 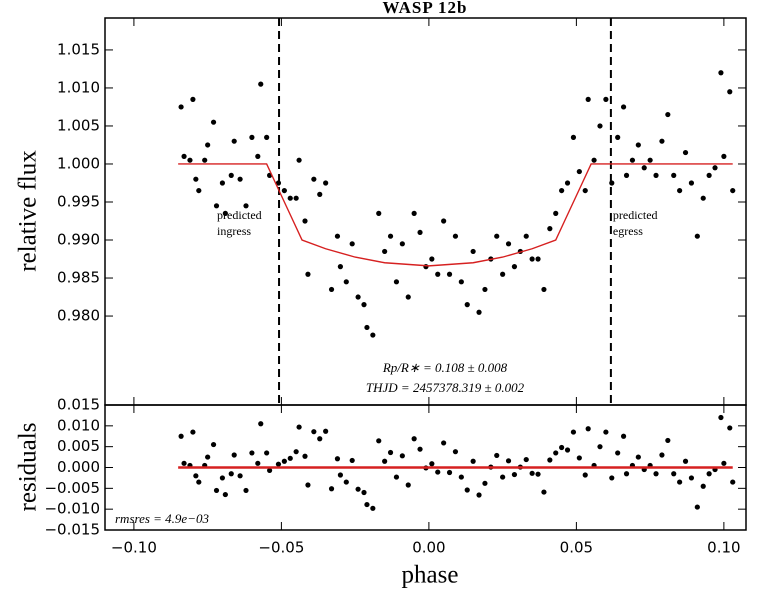 I want to click on fit-annotation: THJD = 2457378.319 ± 0.002, so click(x=445, y=387).